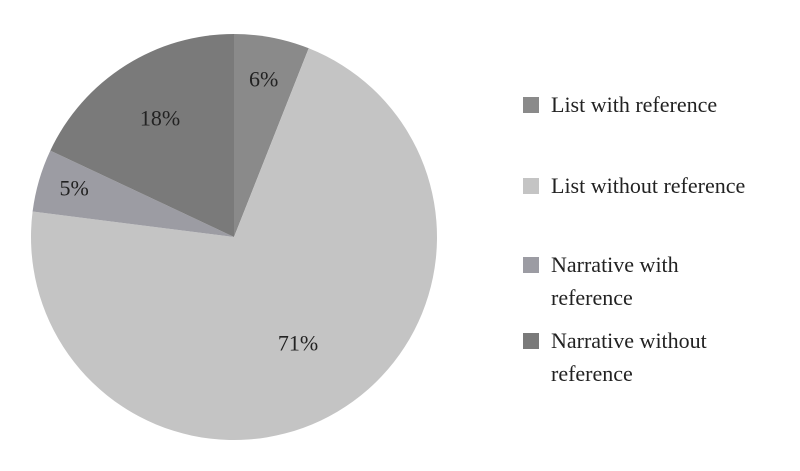 This screenshot has width=800, height=471. I want to click on legend-label-line: List with reference, so click(634, 104).